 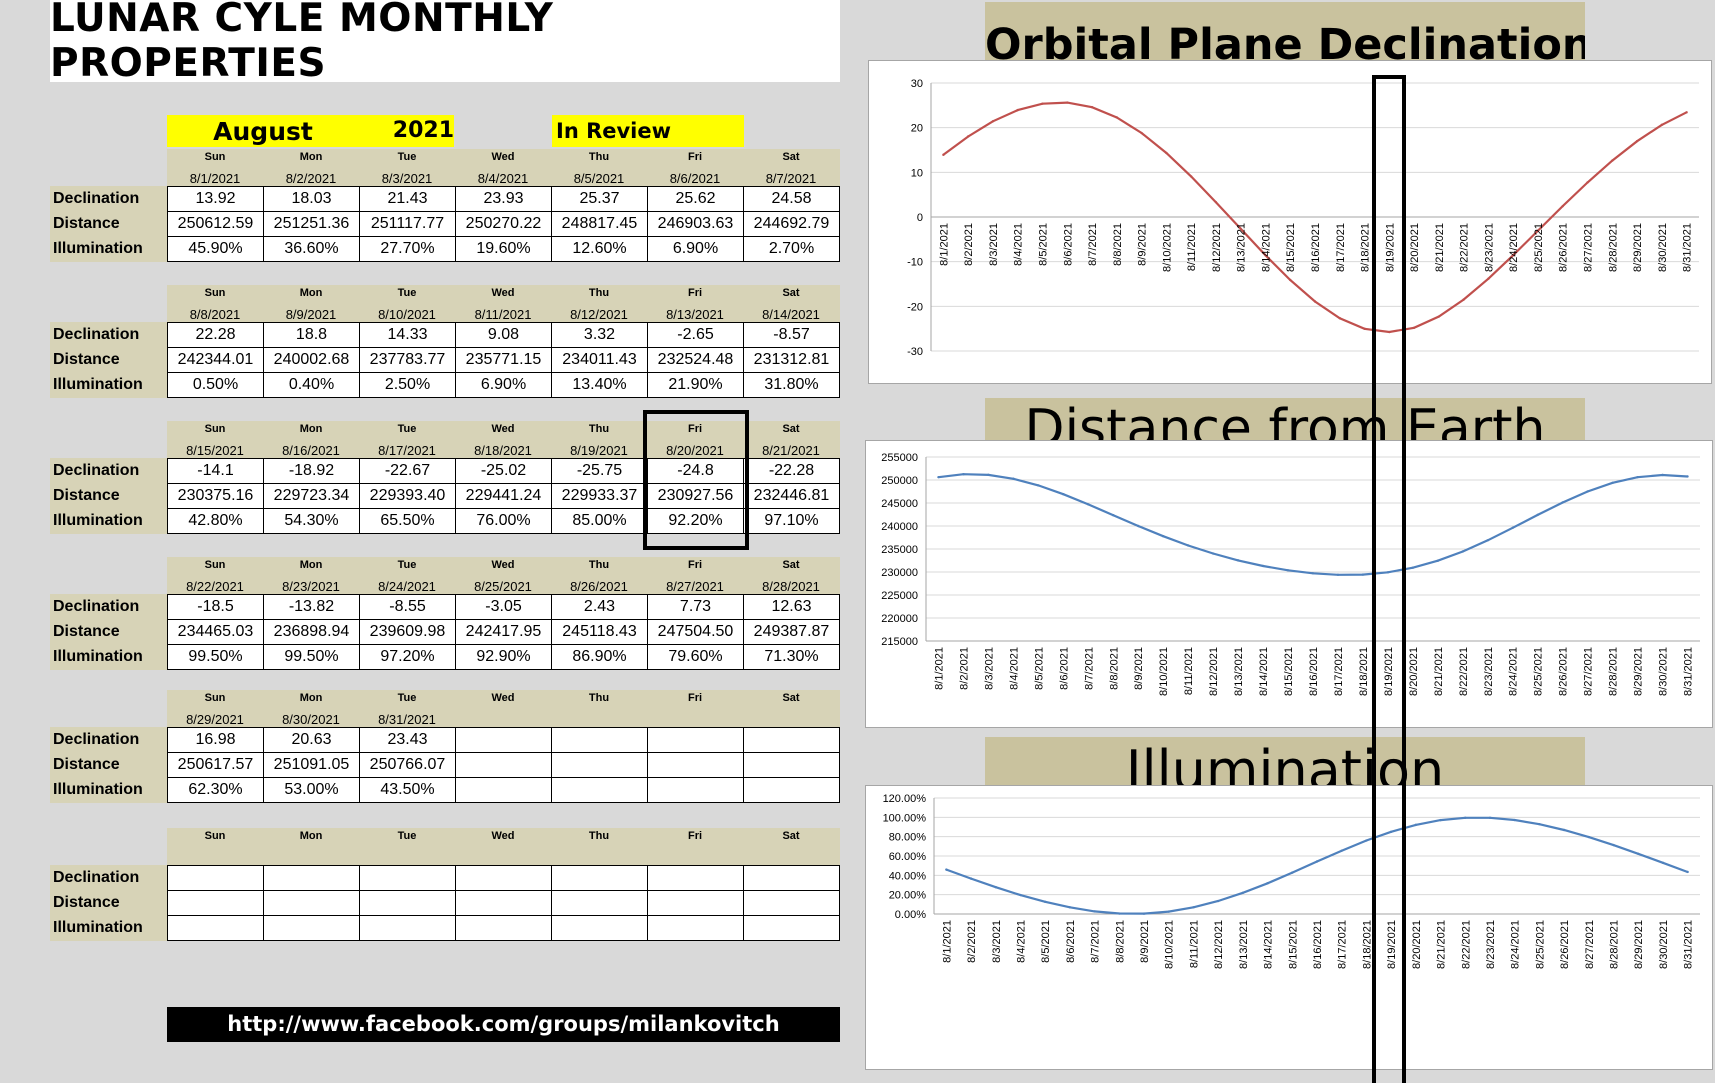 What do you see at coordinates (599, 450) in the screenshot?
I see `day-date: 8/19/2021` at bounding box center [599, 450].